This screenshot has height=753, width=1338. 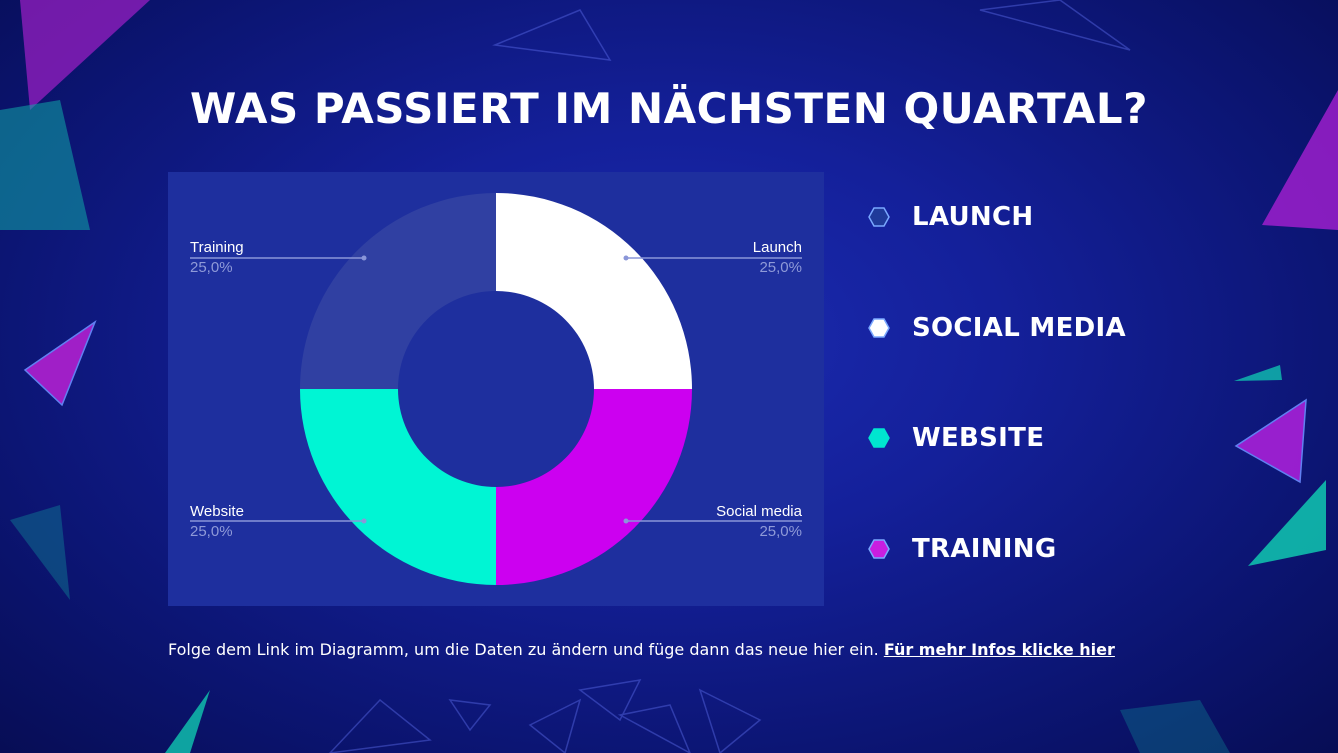 I want to click on legend-label-social-media: SOCIAL MEDIA, so click(x=1019, y=327).